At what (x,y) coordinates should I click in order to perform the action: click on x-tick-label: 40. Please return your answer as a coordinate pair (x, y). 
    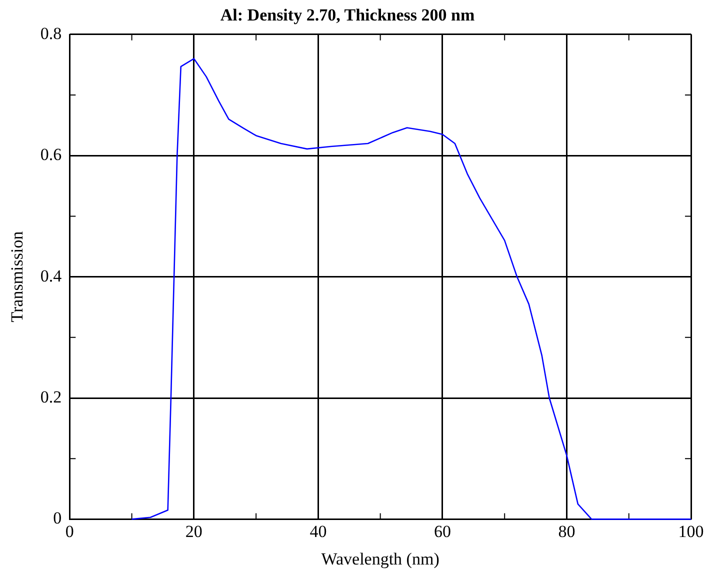
    Looking at the image, I should click on (318, 531).